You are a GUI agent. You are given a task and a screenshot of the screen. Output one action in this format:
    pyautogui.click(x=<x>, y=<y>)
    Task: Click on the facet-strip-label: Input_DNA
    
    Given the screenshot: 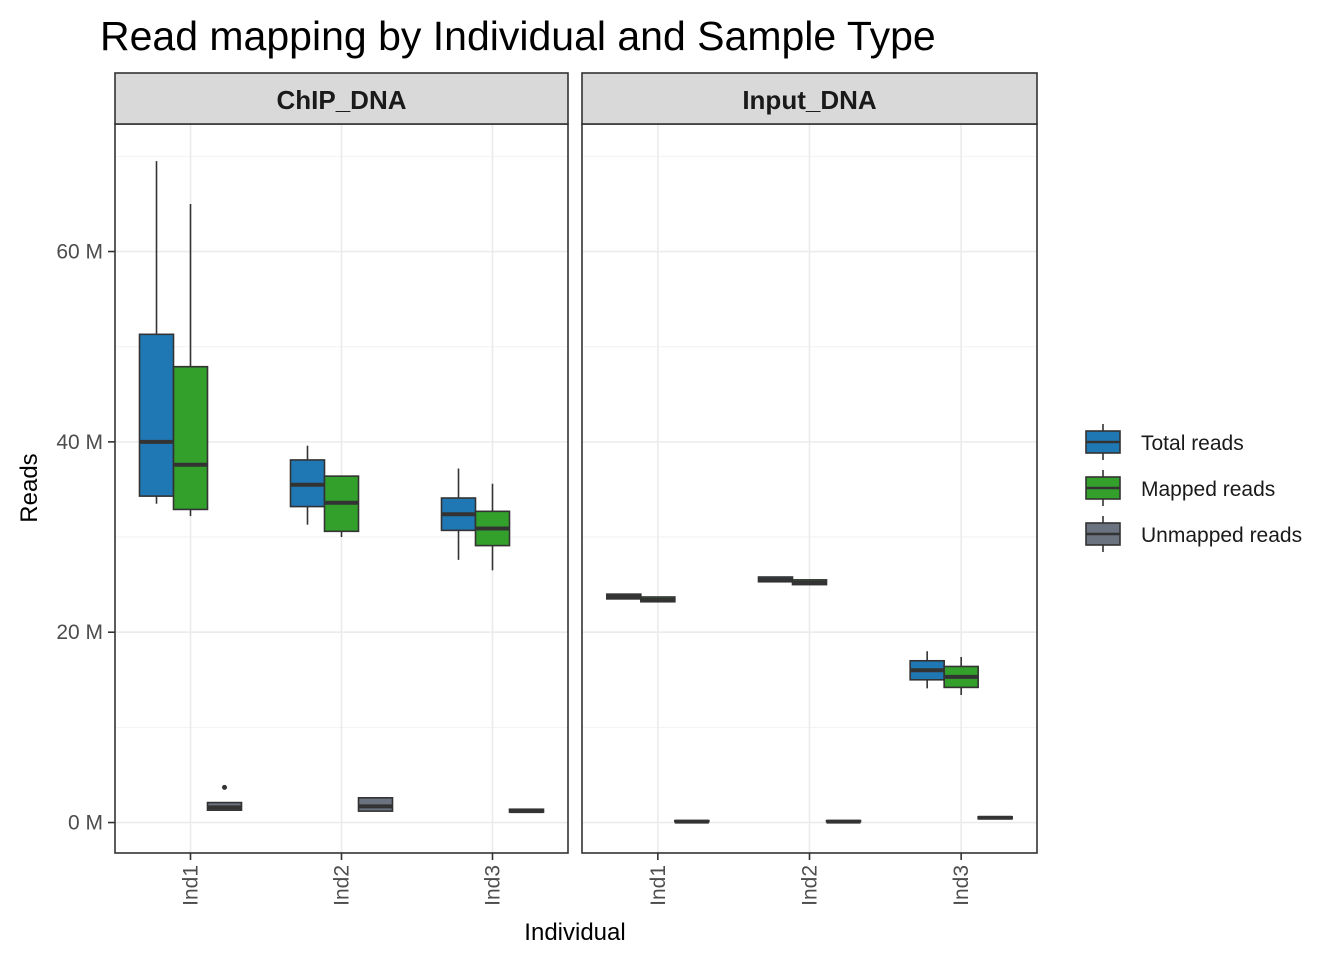 What is the action you would take?
    pyautogui.click(x=809, y=100)
    